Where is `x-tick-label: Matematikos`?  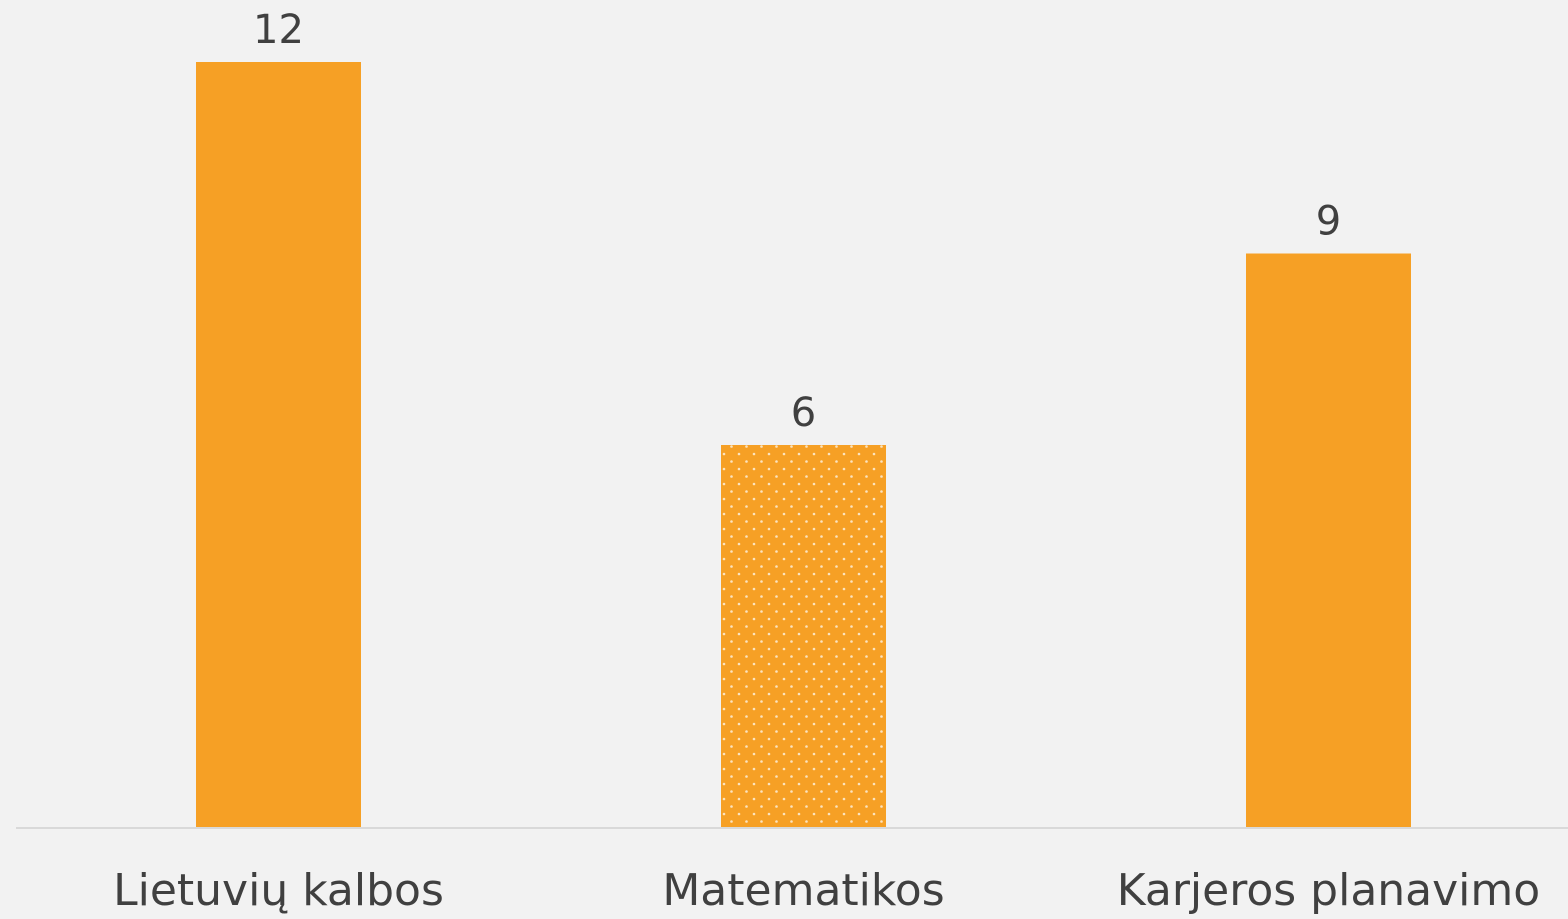
x-tick-label: Matematikos is located at coordinates (803, 890).